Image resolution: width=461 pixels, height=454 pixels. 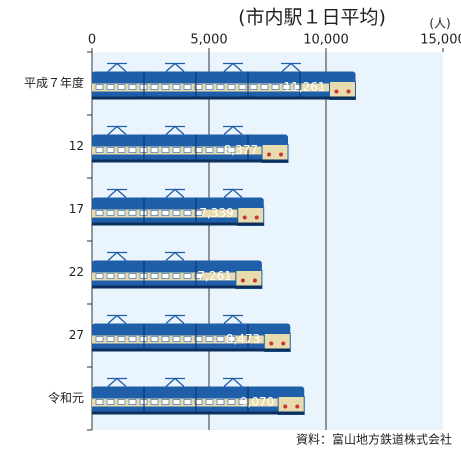 I want to click on y-tick-label: 17, so click(x=76, y=209).